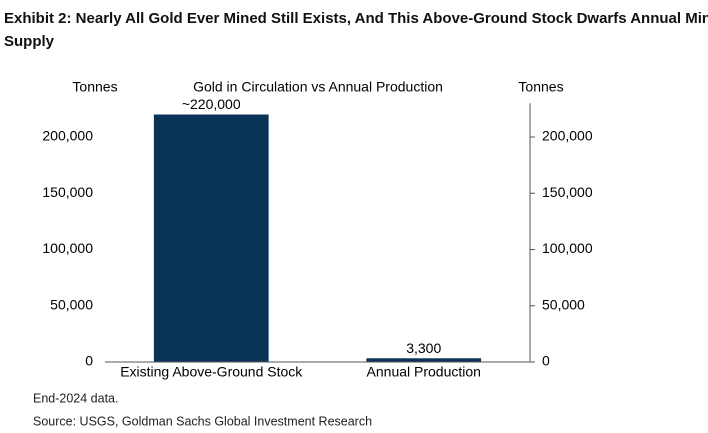 The height and width of the screenshot is (433, 708). I want to click on y2-tick-label: 100,000, so click(567, 248).